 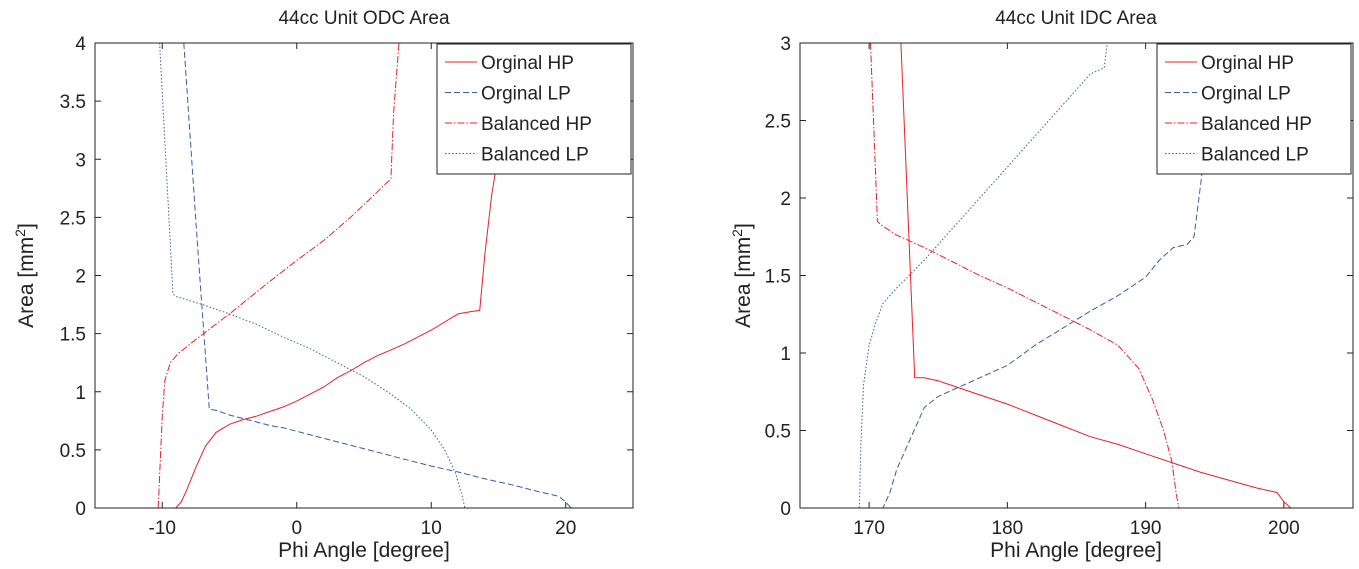 What do you see at coordinates (1146, 528) in the screenshot?
I see `x-tick-label: 190` at bounding box center [1146, 528].